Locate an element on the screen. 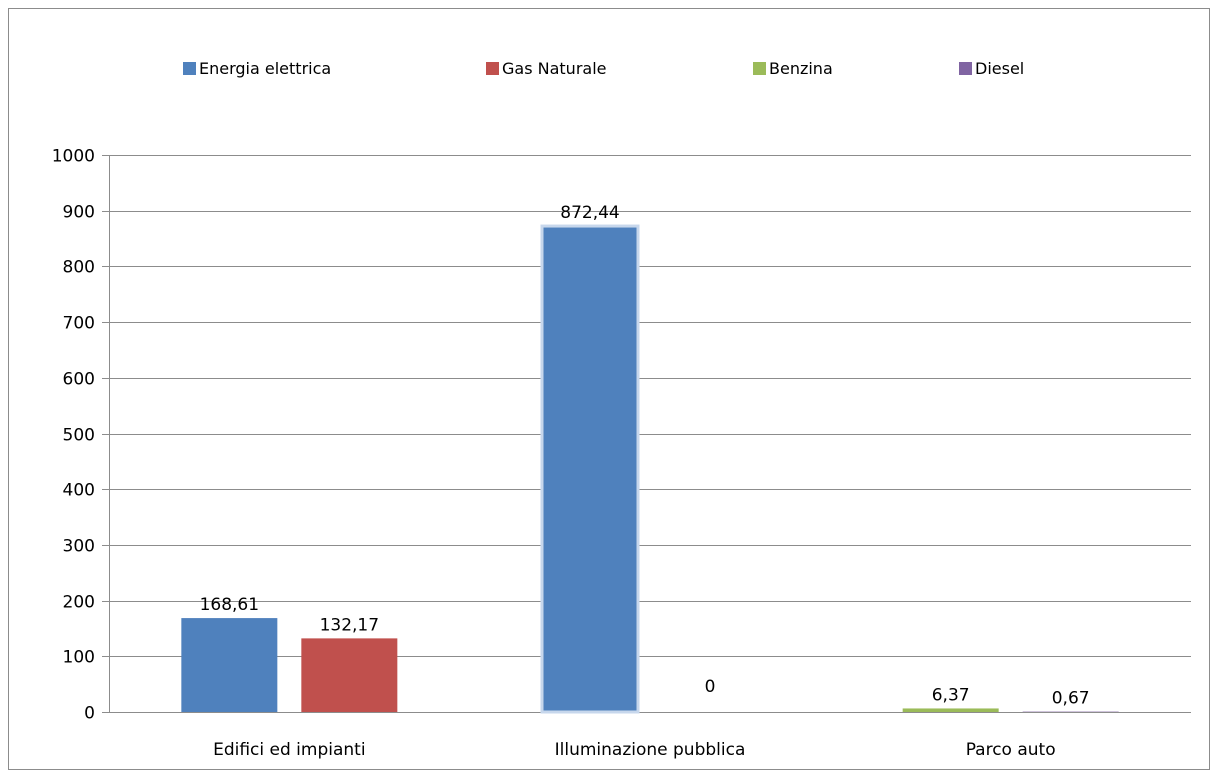 The height and width of the screenshot is (778, 1220). data-label: 6,37 is located at coordinates (951, 695).